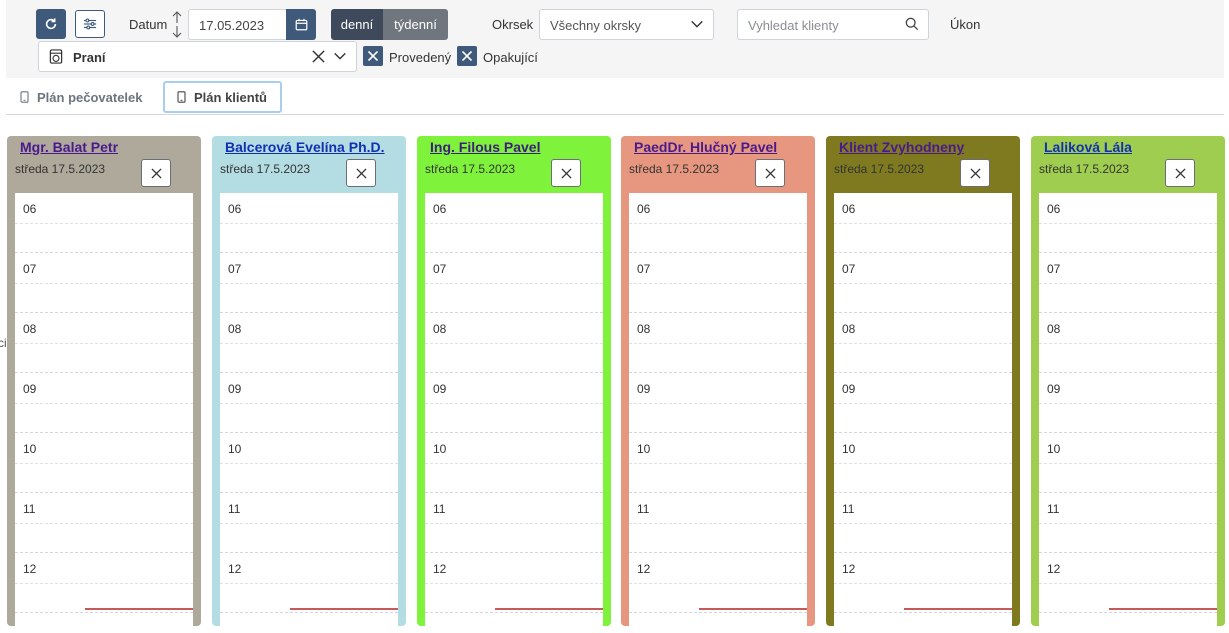 This screenshot has height=633, width=1229. What do you see at coordinates (139, 609) in the screenshot?
I see `current-time-line` at bounding box center [139, 609].